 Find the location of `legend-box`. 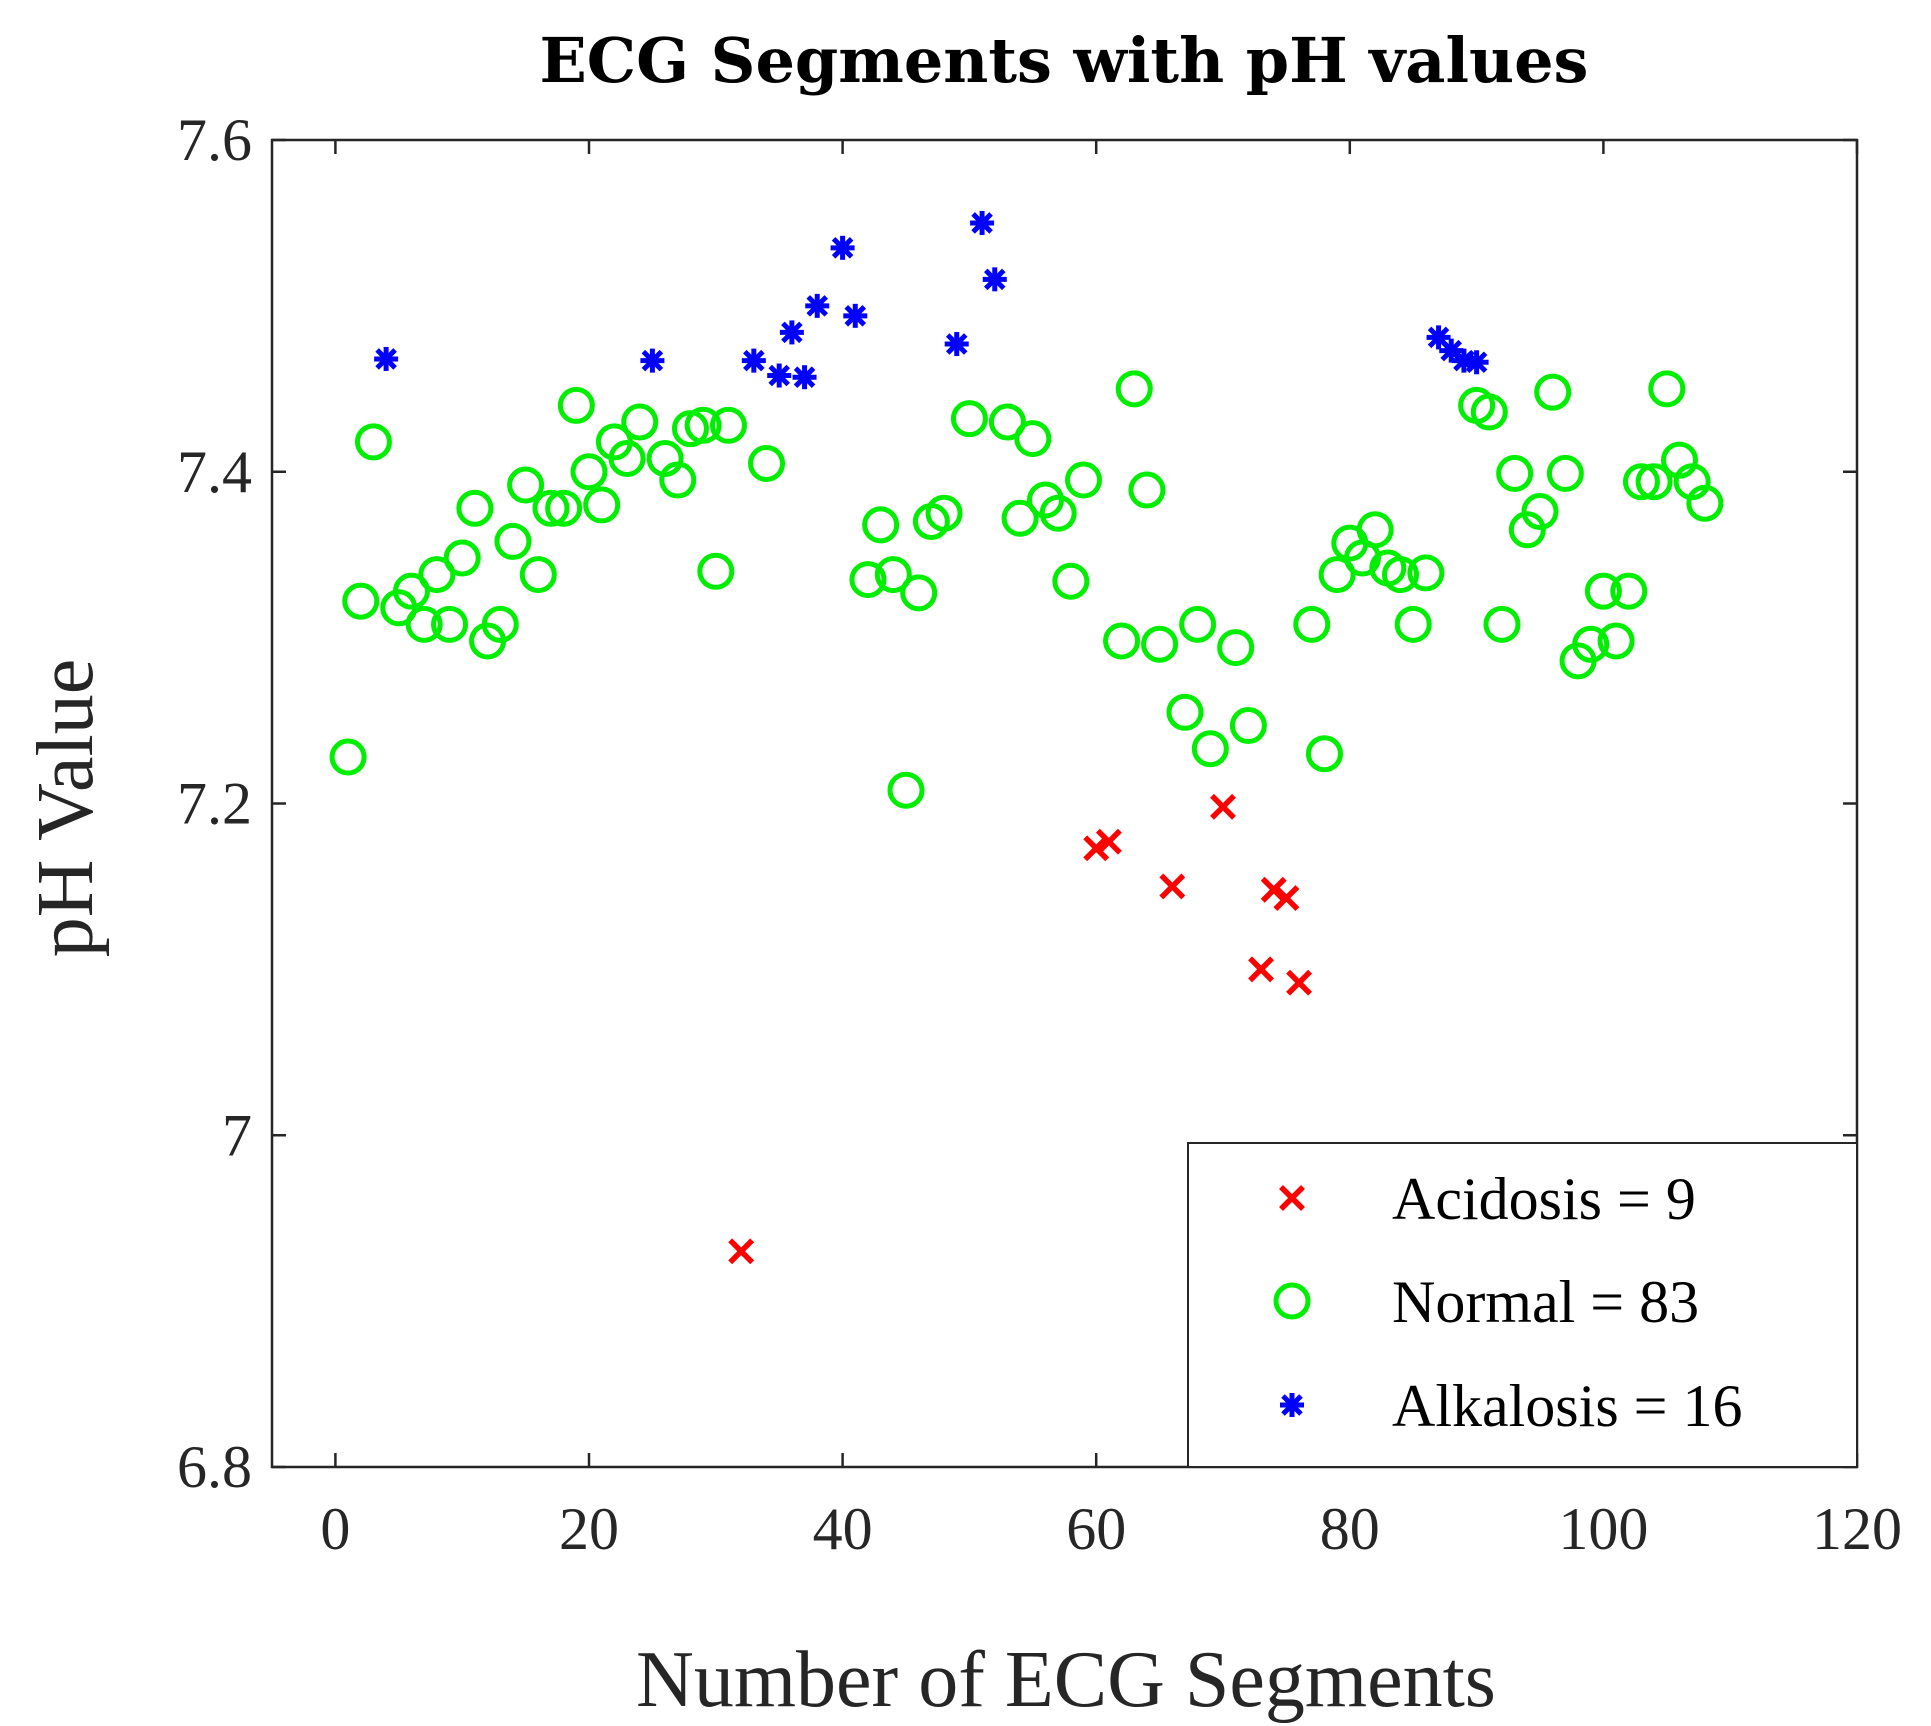

legend-box is located at coordinates (1522, 1305).